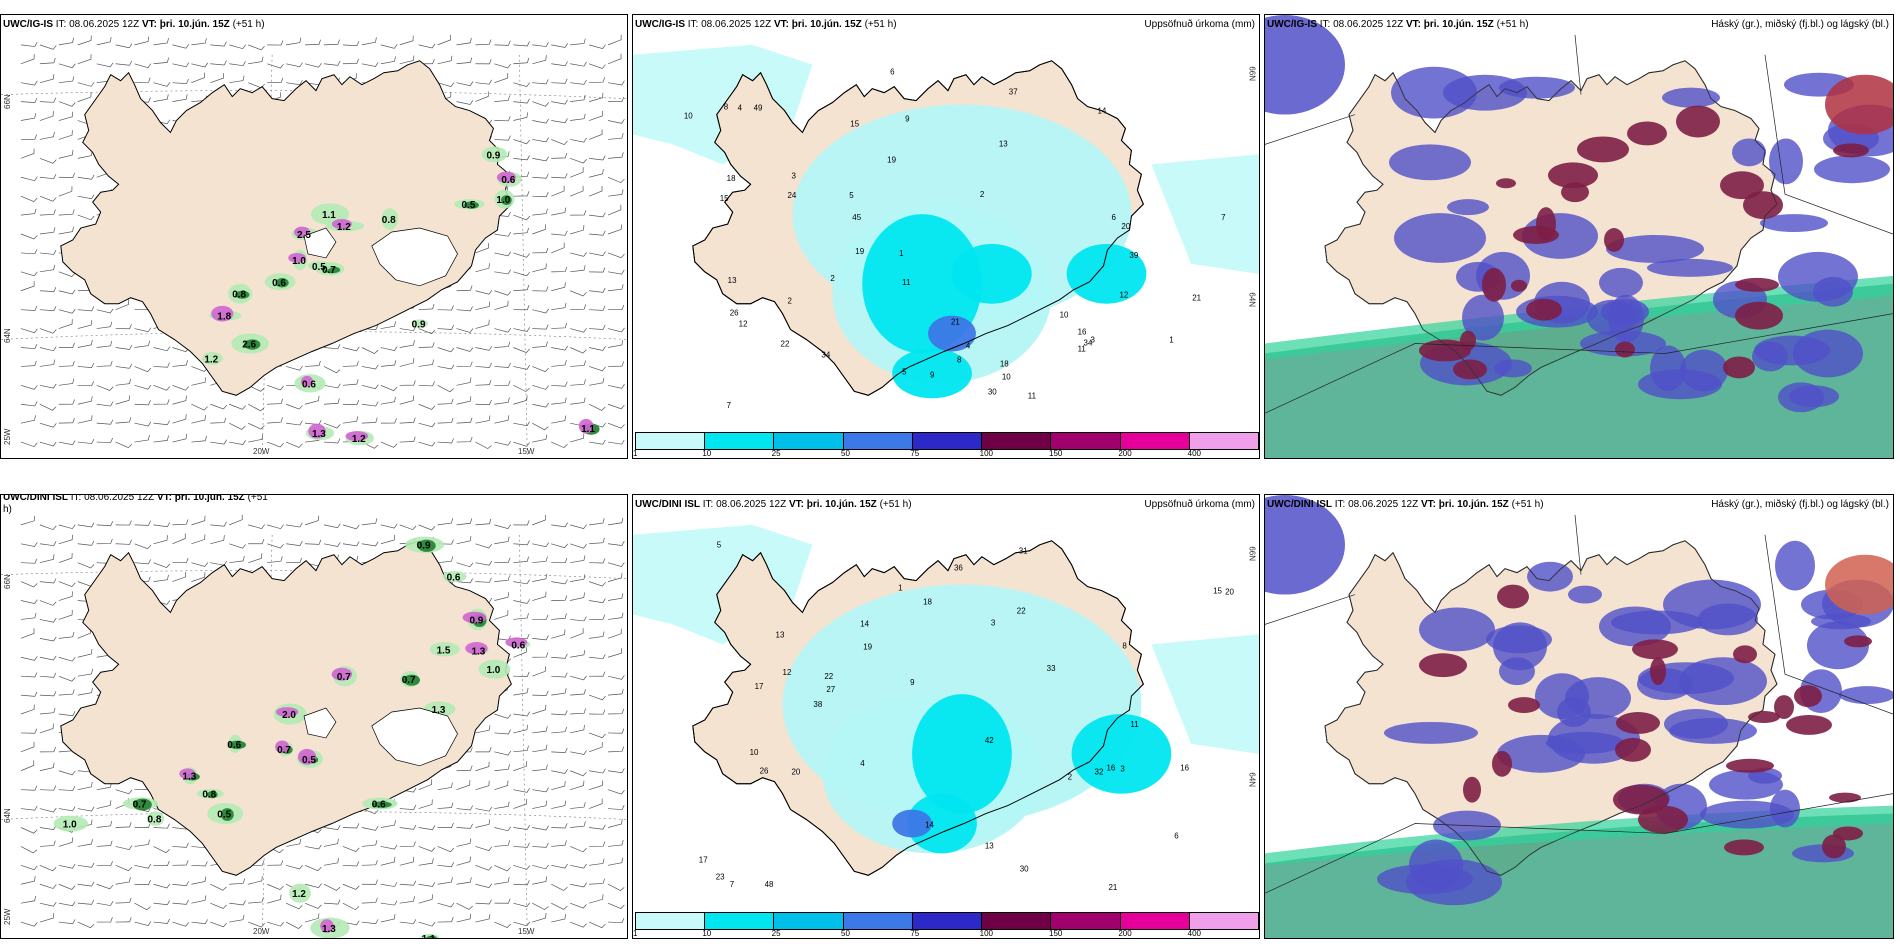 The height and width of the screenshot is (950, 1900). What do you see at coordinates (523, 736) in the screenshot?
I see `lon-line-15w` at bounding box center [523, 736].